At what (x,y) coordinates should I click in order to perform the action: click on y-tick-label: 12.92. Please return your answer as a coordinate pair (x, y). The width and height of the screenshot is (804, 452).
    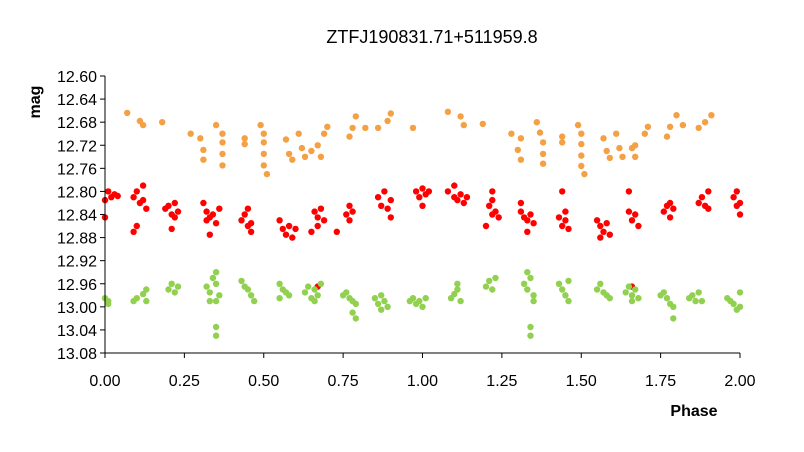
    Looking at the image, I should click on (77, 262).